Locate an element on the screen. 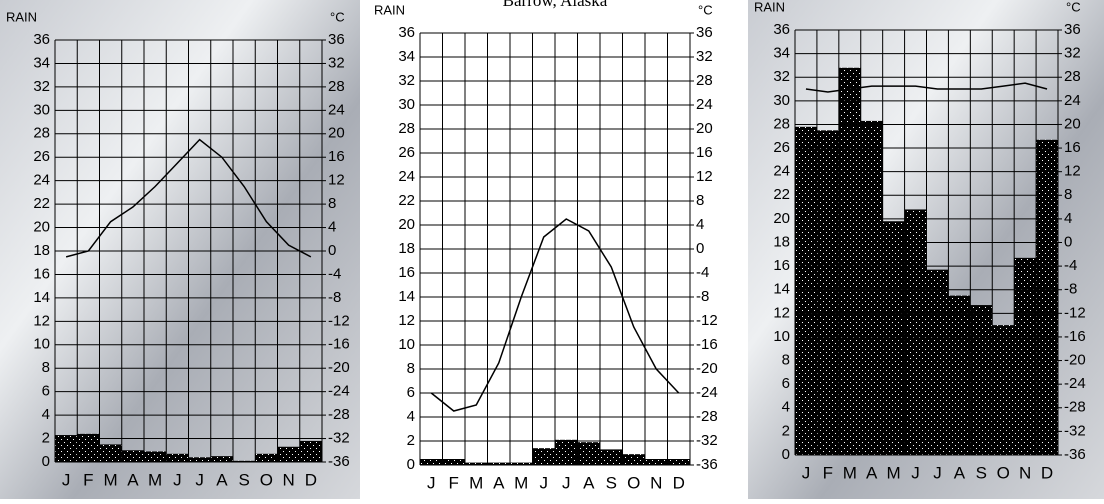 This screenshot has width=1104, height=504. y-tick-label: 32 is located at coordinates (41, 86).